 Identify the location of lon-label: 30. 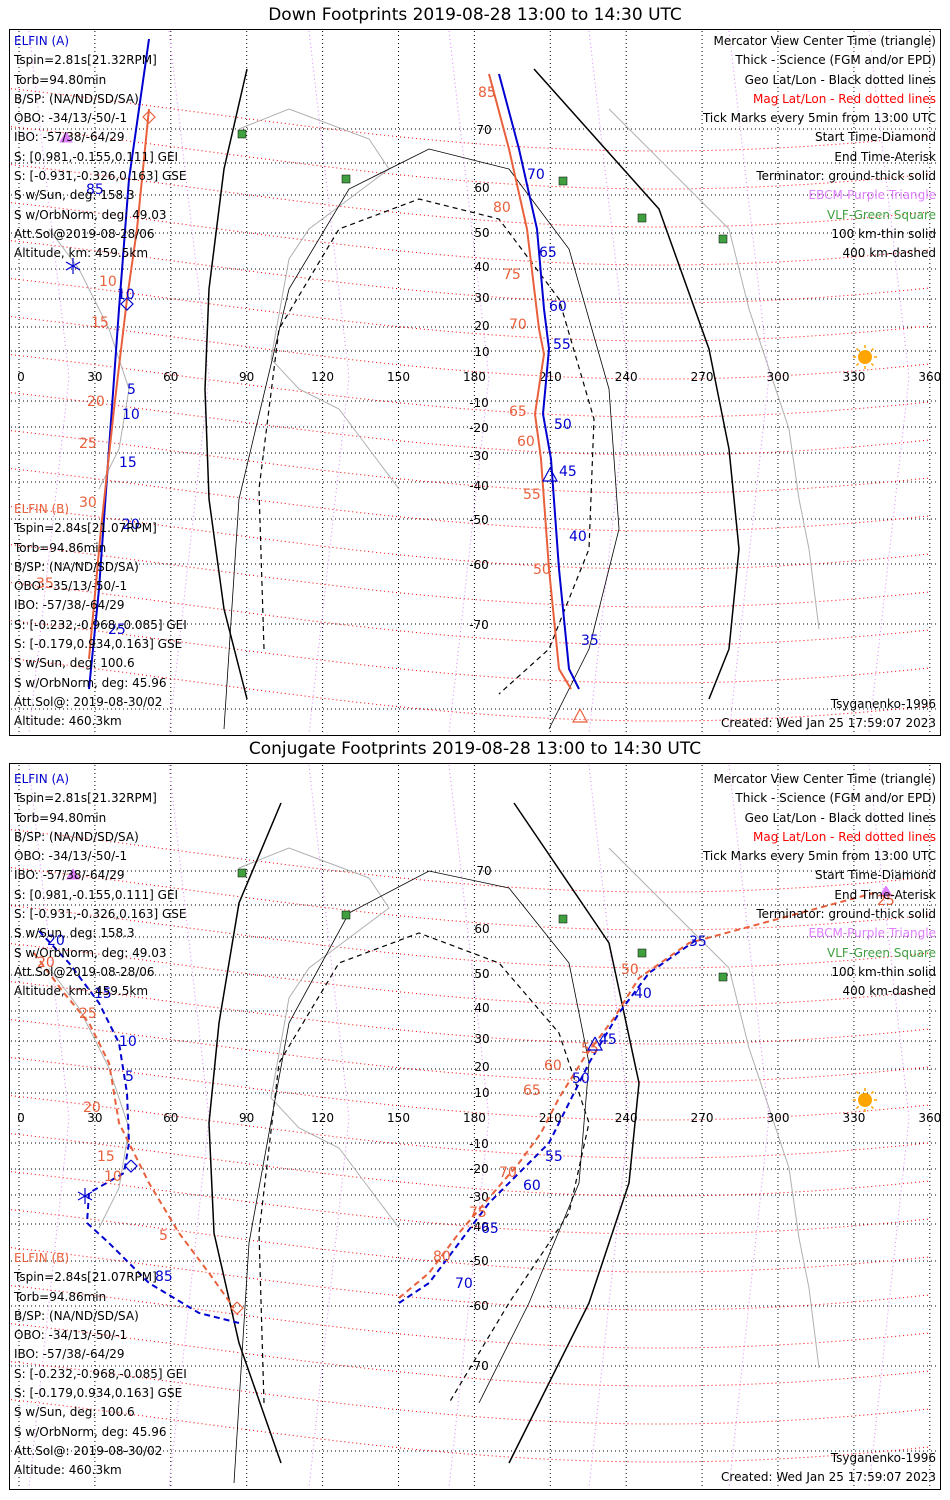
(94, 377).